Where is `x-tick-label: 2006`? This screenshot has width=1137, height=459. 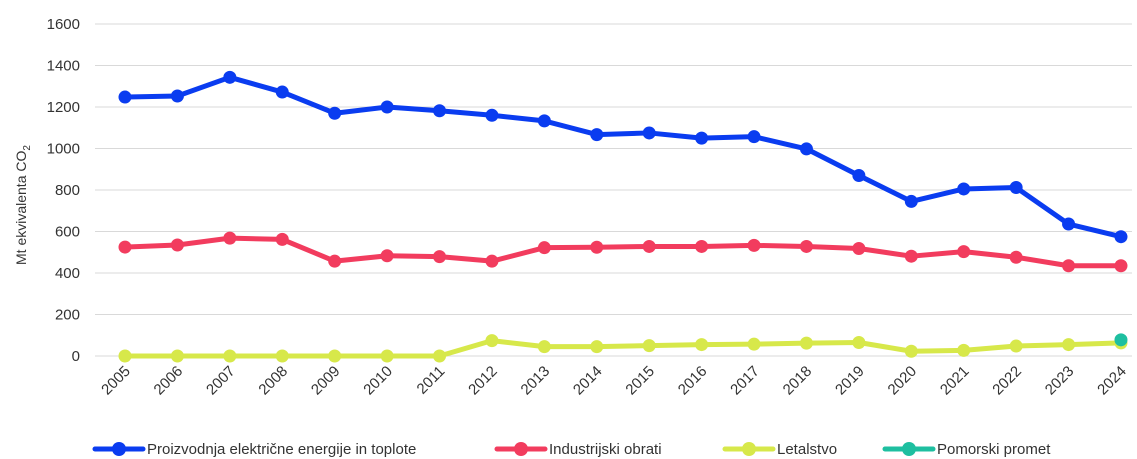
x-tick-label: 2006 is located at coordinates (169, 381).